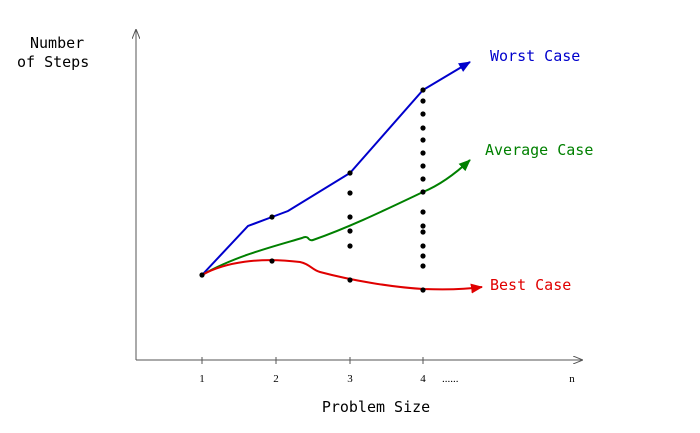 This screenshot has height=433, width=700. Describe the element at coordinates (53, 62) in the screenshot. I see `y-axis-label-line-2: of Steps` at that location.